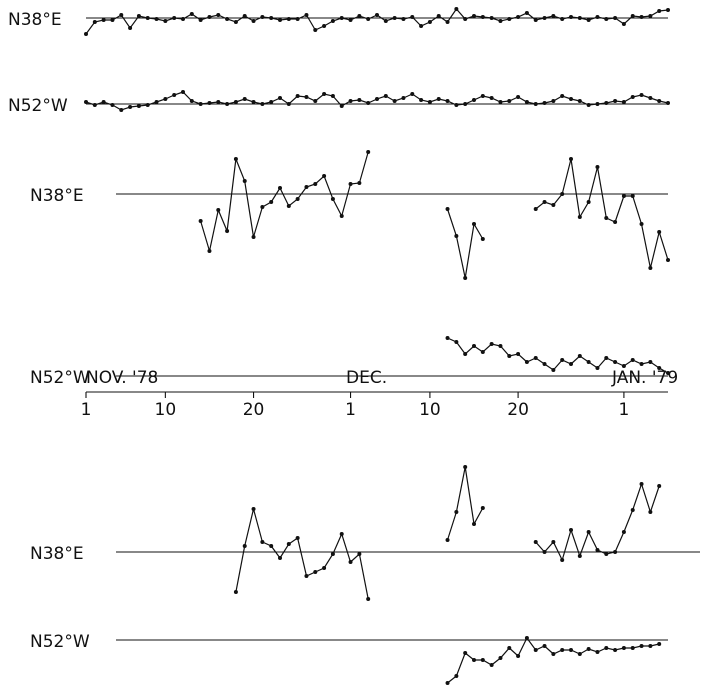 The height and width of the screenshot is (688, 703). Describe the element at coordinates (623, 410) in the screenshot. I see `x-tick-label: 1` at that location.